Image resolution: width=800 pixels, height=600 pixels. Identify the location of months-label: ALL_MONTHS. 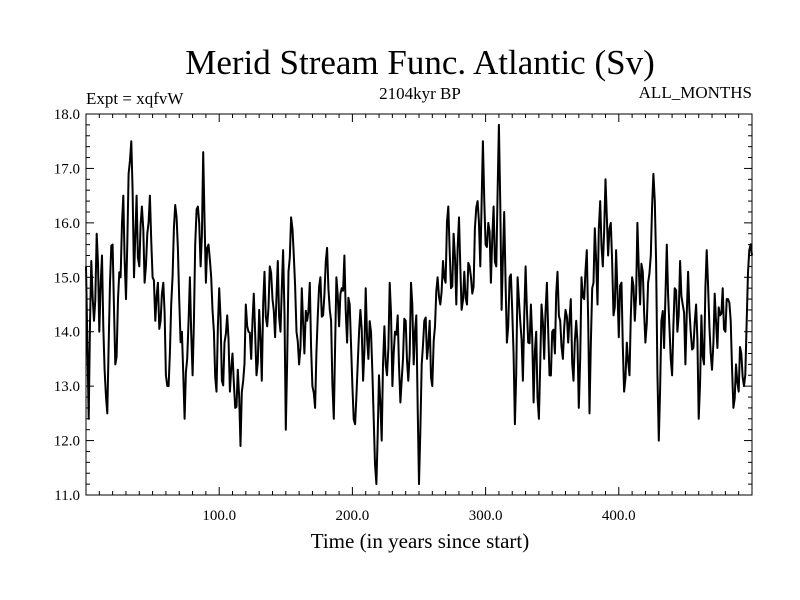
(695, 92).